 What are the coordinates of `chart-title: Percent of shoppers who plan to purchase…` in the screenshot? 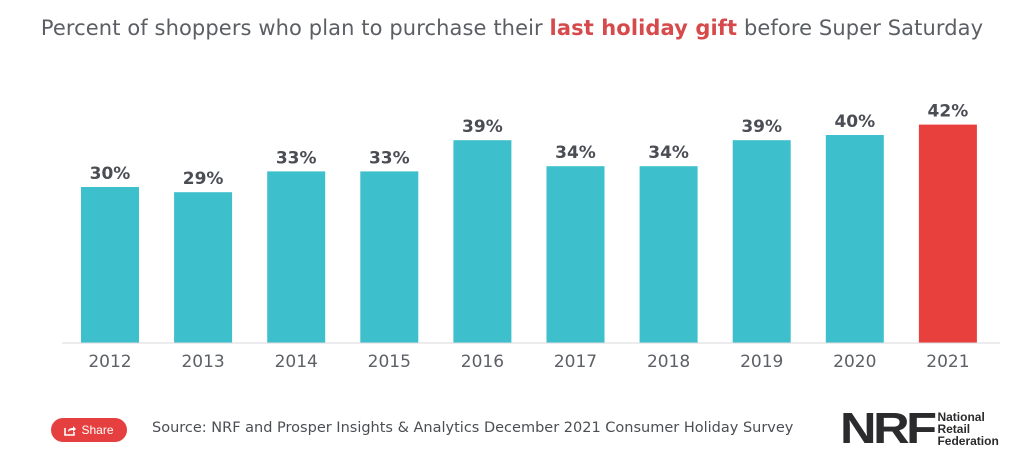 It's located at (512, 28).